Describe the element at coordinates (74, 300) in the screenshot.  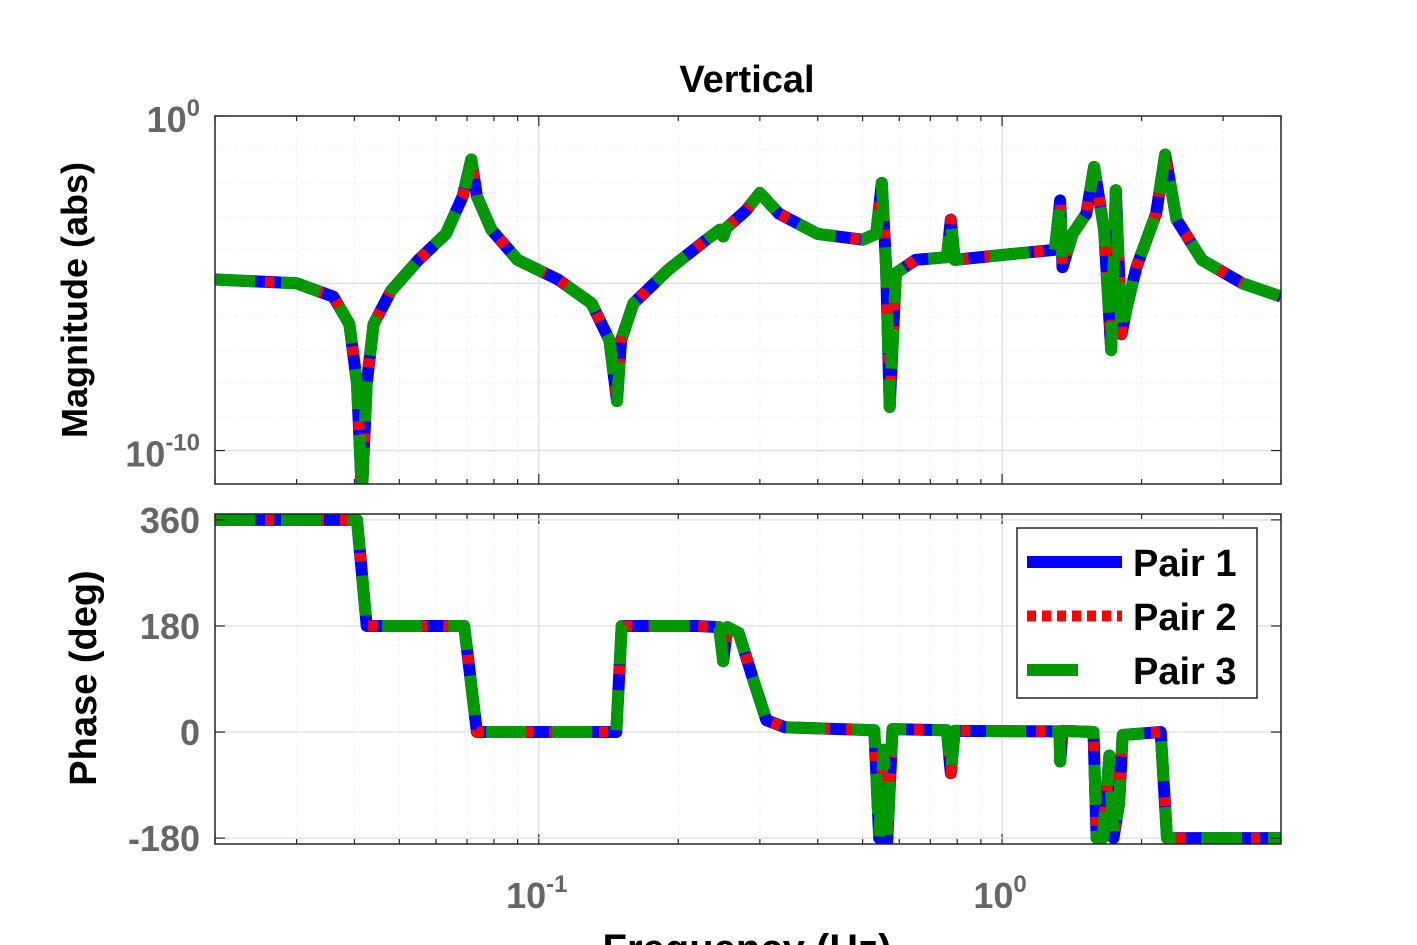
I see `magnitude-y-axis-label: Magnitude (abs)` at that location.